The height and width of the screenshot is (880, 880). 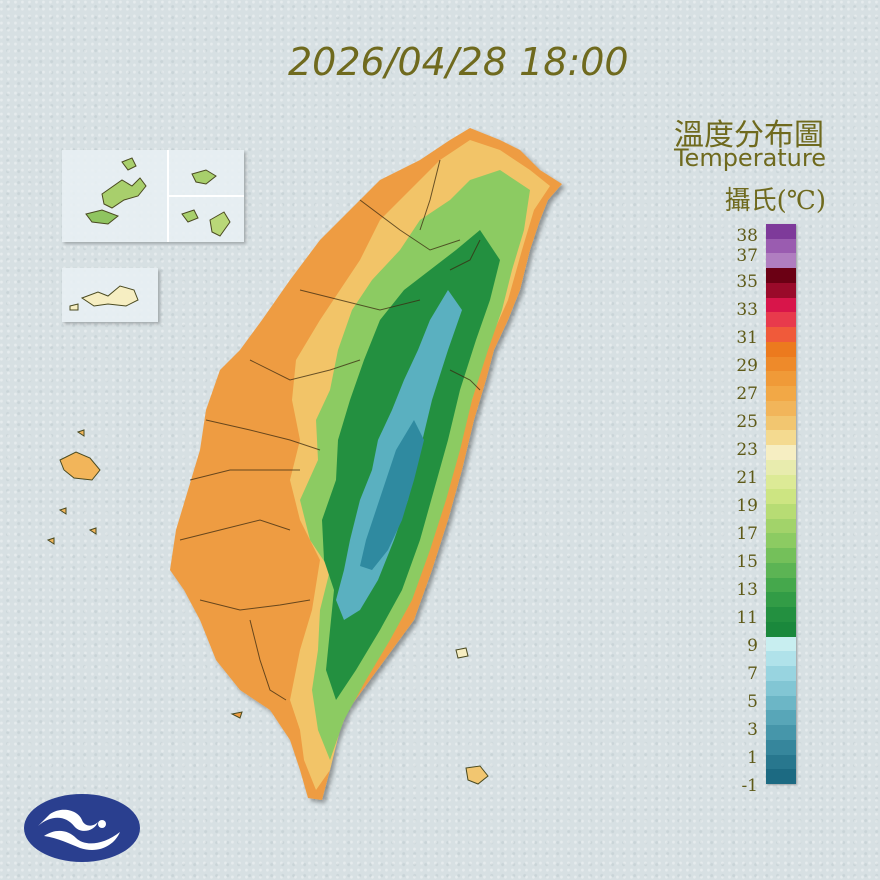 I want to click on colorbar-label: 38, so click(x=747, y=236).